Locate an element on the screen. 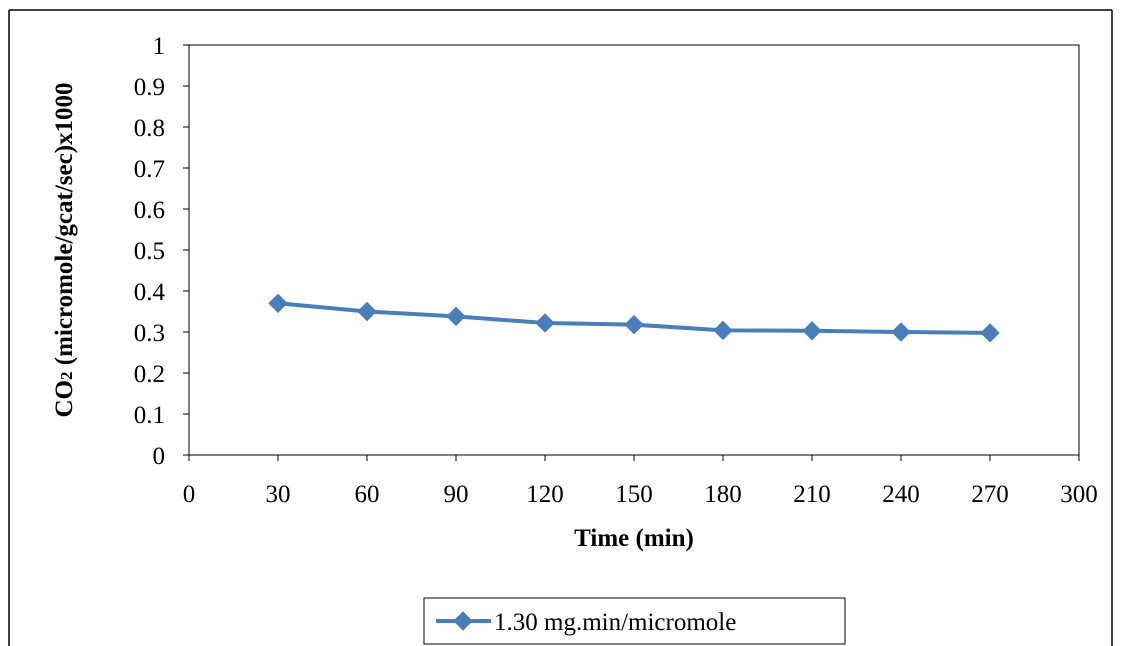  series-layer is located at coordinates (634, 318).